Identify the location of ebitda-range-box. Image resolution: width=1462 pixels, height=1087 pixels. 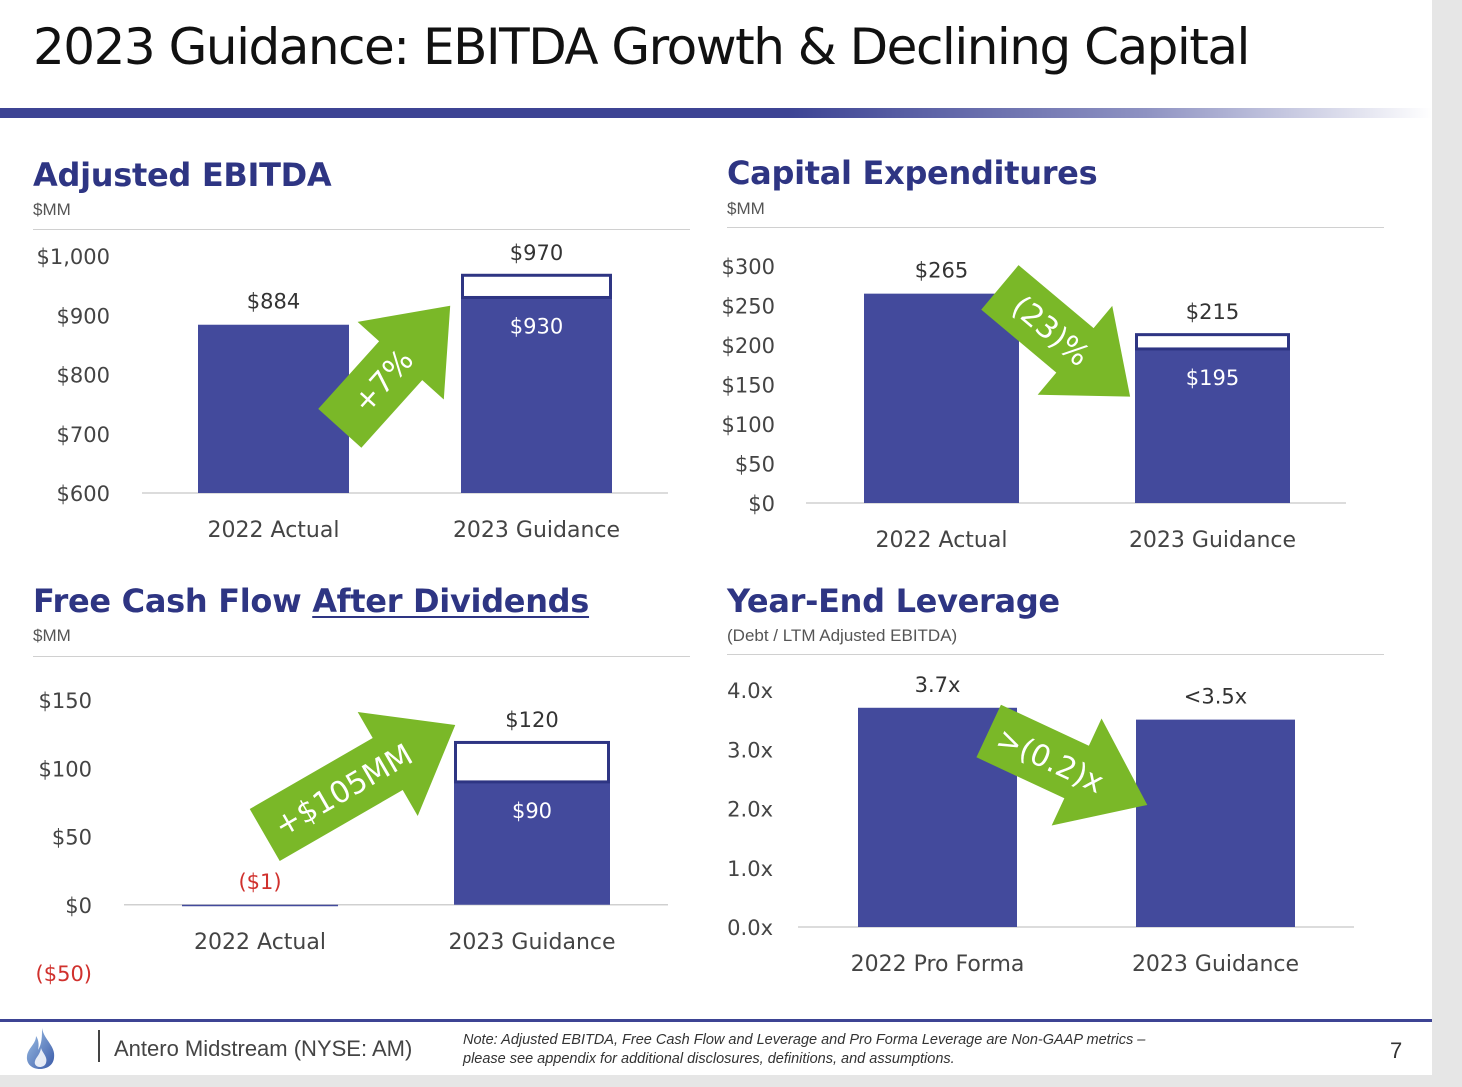
(536, 286).